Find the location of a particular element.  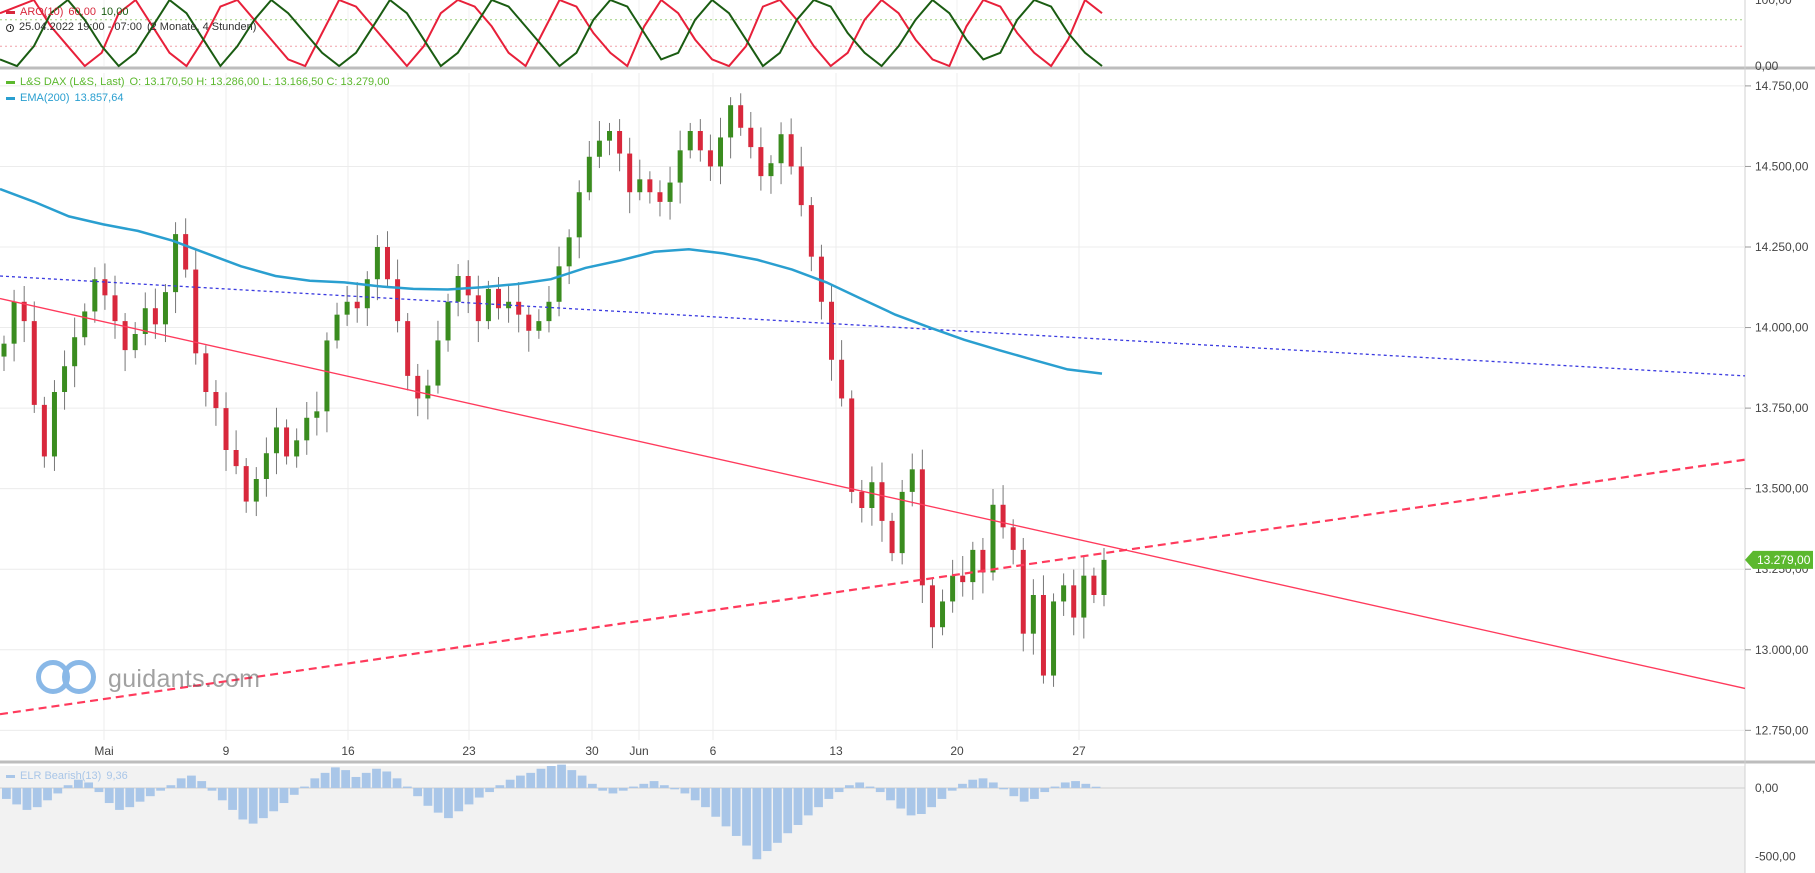

x-tick-label: 27 is located at coordinates (1079, 751).